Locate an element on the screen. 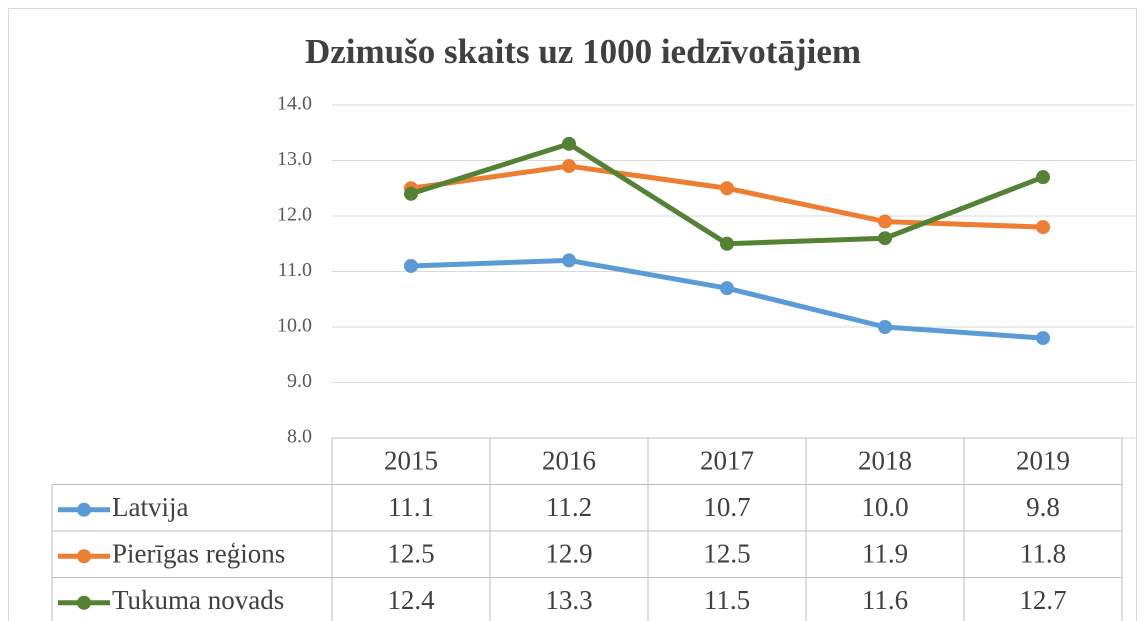  table-value: 11.5 is located at coordinates (727, 600).